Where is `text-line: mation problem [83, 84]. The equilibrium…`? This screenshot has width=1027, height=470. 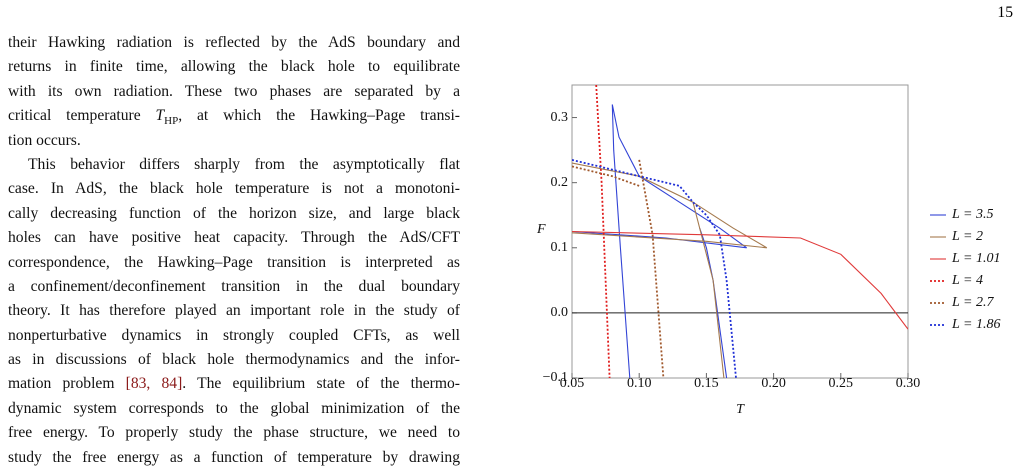 text-line: mation problem [83, 84]. The equilibrium… is located at coordinates (234, 384).